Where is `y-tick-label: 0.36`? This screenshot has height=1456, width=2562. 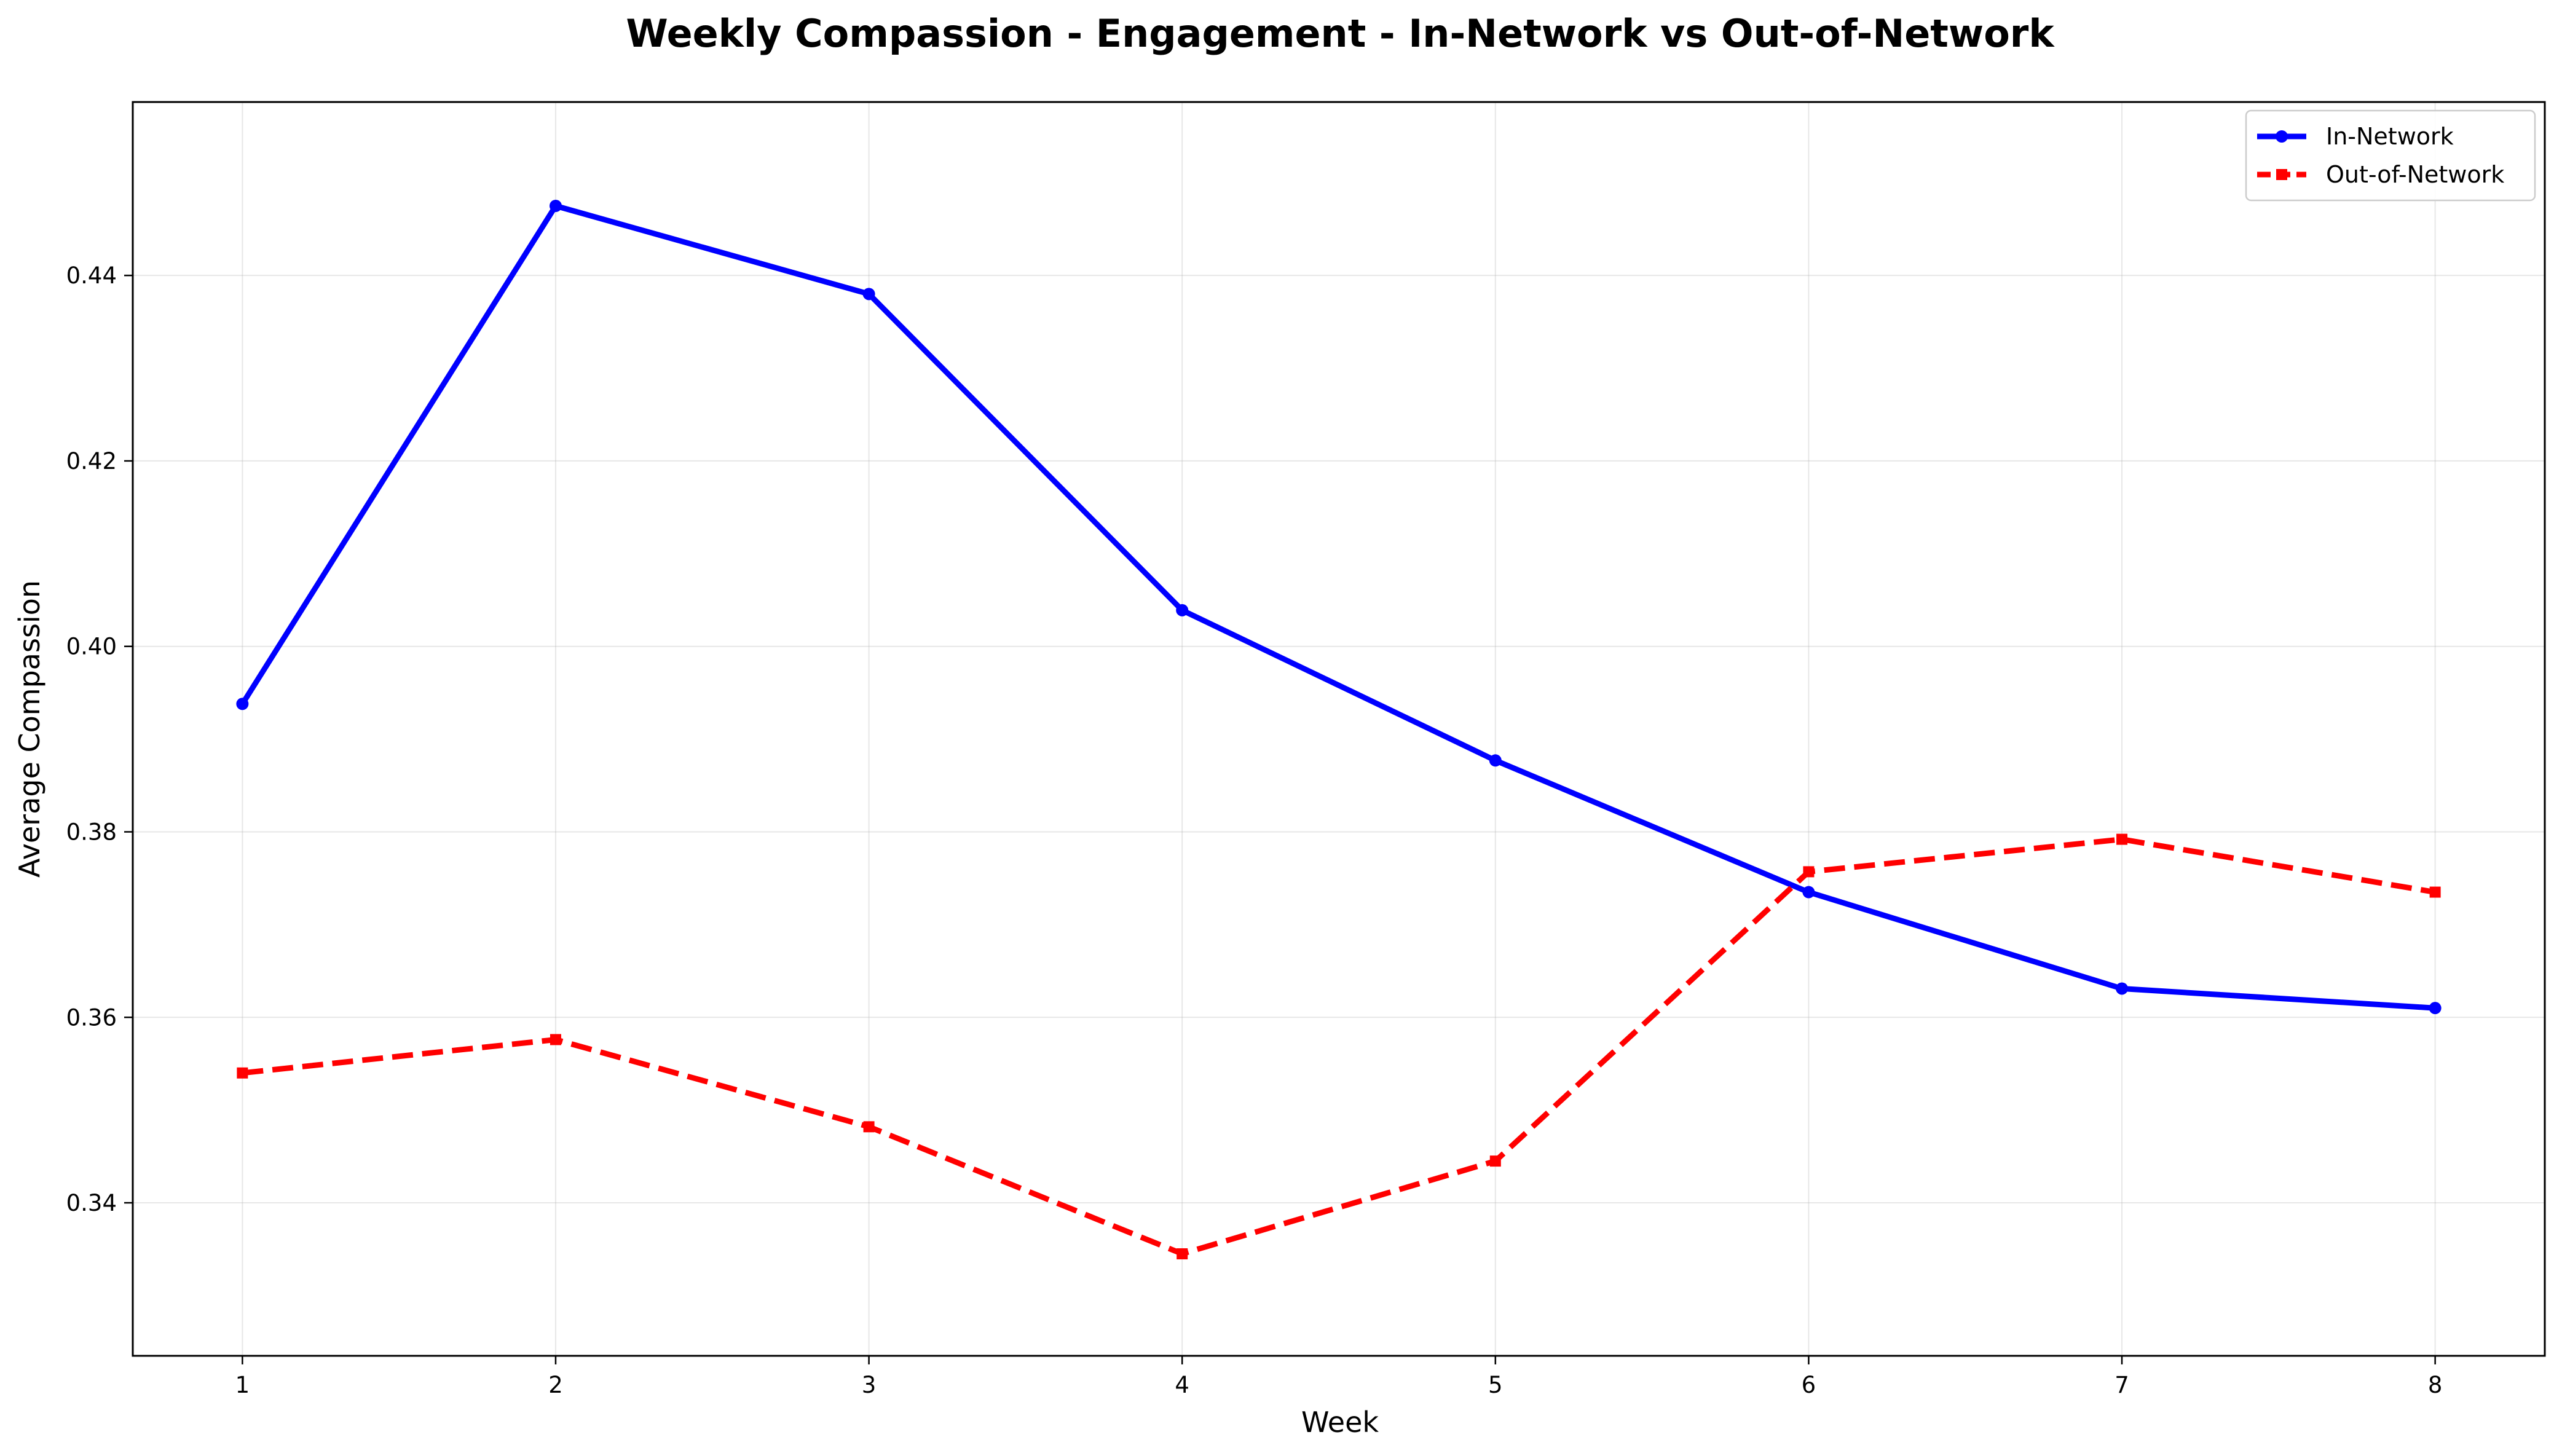
y-tick-label: 0.36 is located at coordinates (91, 1017).